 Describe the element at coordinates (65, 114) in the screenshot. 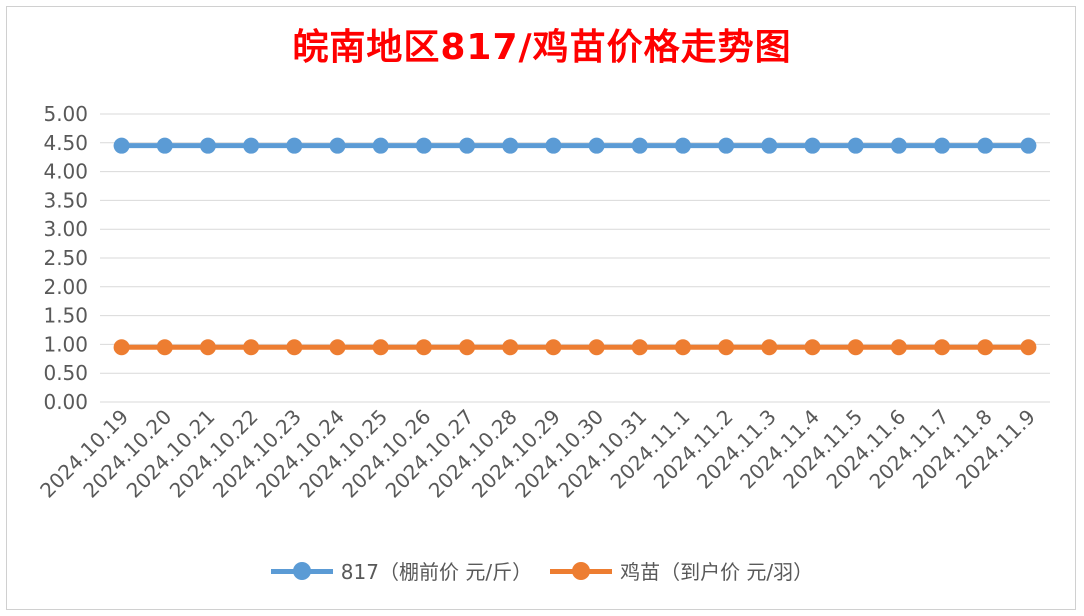

I see `y-tick-label: 5.00` at that location.